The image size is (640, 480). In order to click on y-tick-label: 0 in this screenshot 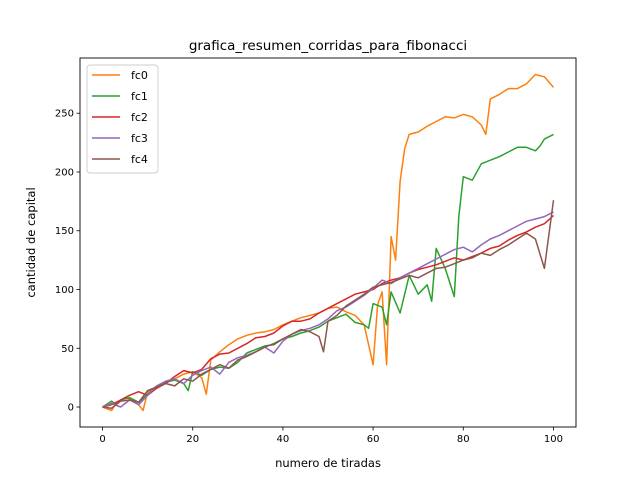, I will do `click(71, 408)`.